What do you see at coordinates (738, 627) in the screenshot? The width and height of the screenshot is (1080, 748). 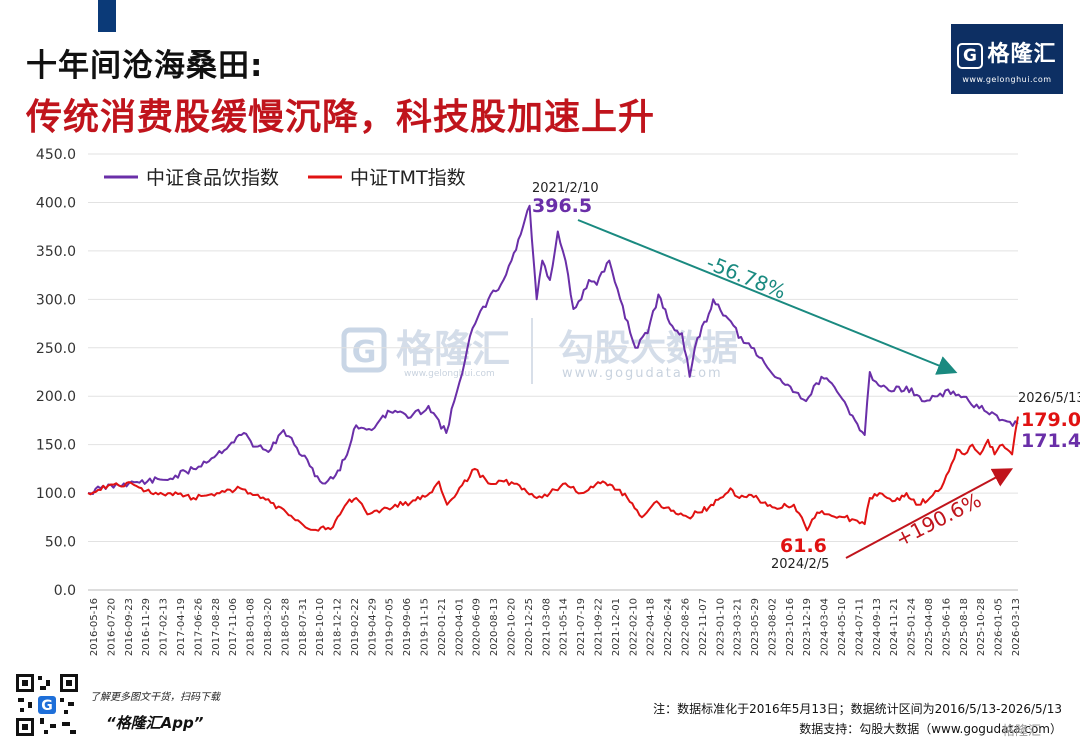 I see `x-tick-label: 2023-03-21` at bounding box center [738, 627].